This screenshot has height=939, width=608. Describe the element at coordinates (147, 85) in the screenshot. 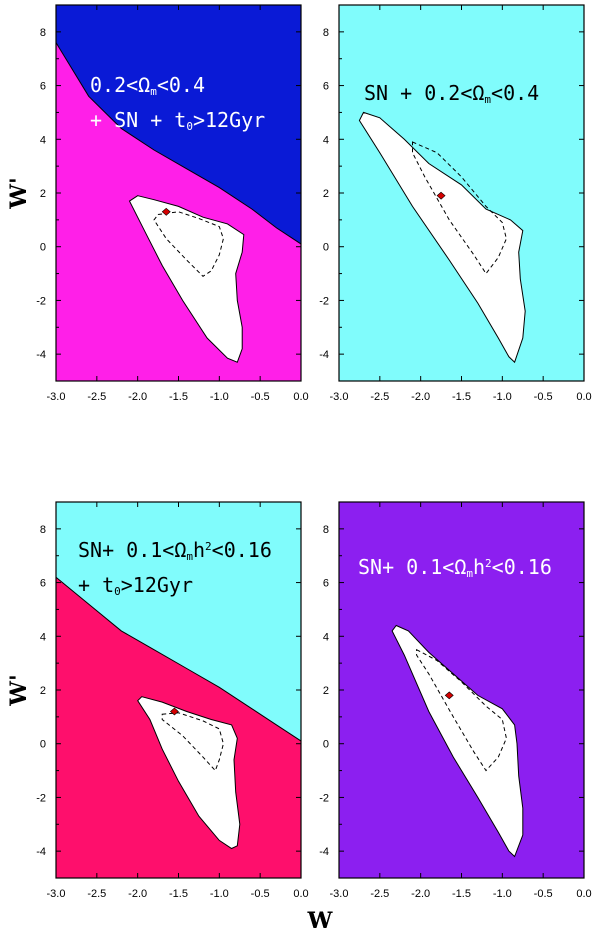

I see `panel-annotation: 0.2<Ωm<0.4` at that location.